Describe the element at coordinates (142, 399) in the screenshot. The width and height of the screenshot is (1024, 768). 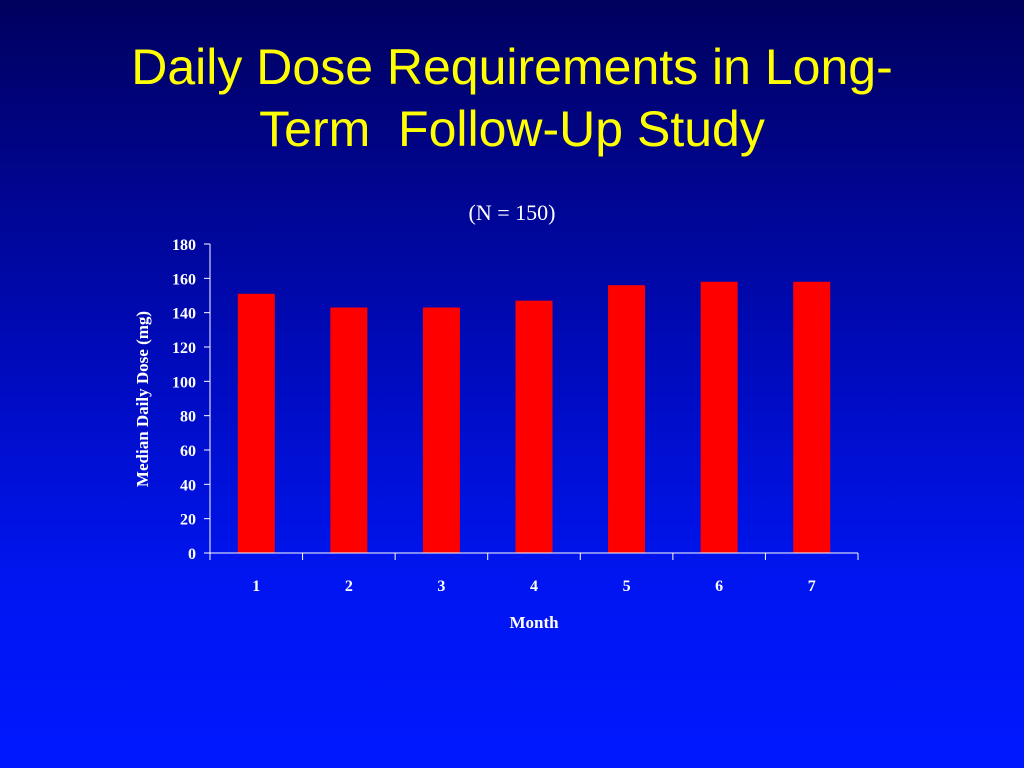
I see `y-axis-label: Median Daily Dose (mg)` at that location.